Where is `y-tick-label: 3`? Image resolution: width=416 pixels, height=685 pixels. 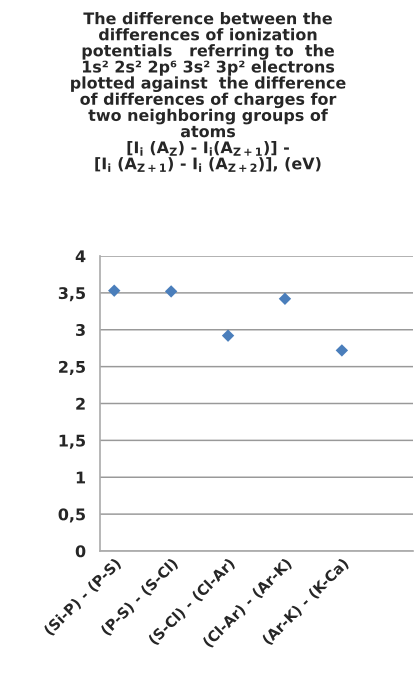
y-tick-label: 3 is located at coordinates (80, 330).